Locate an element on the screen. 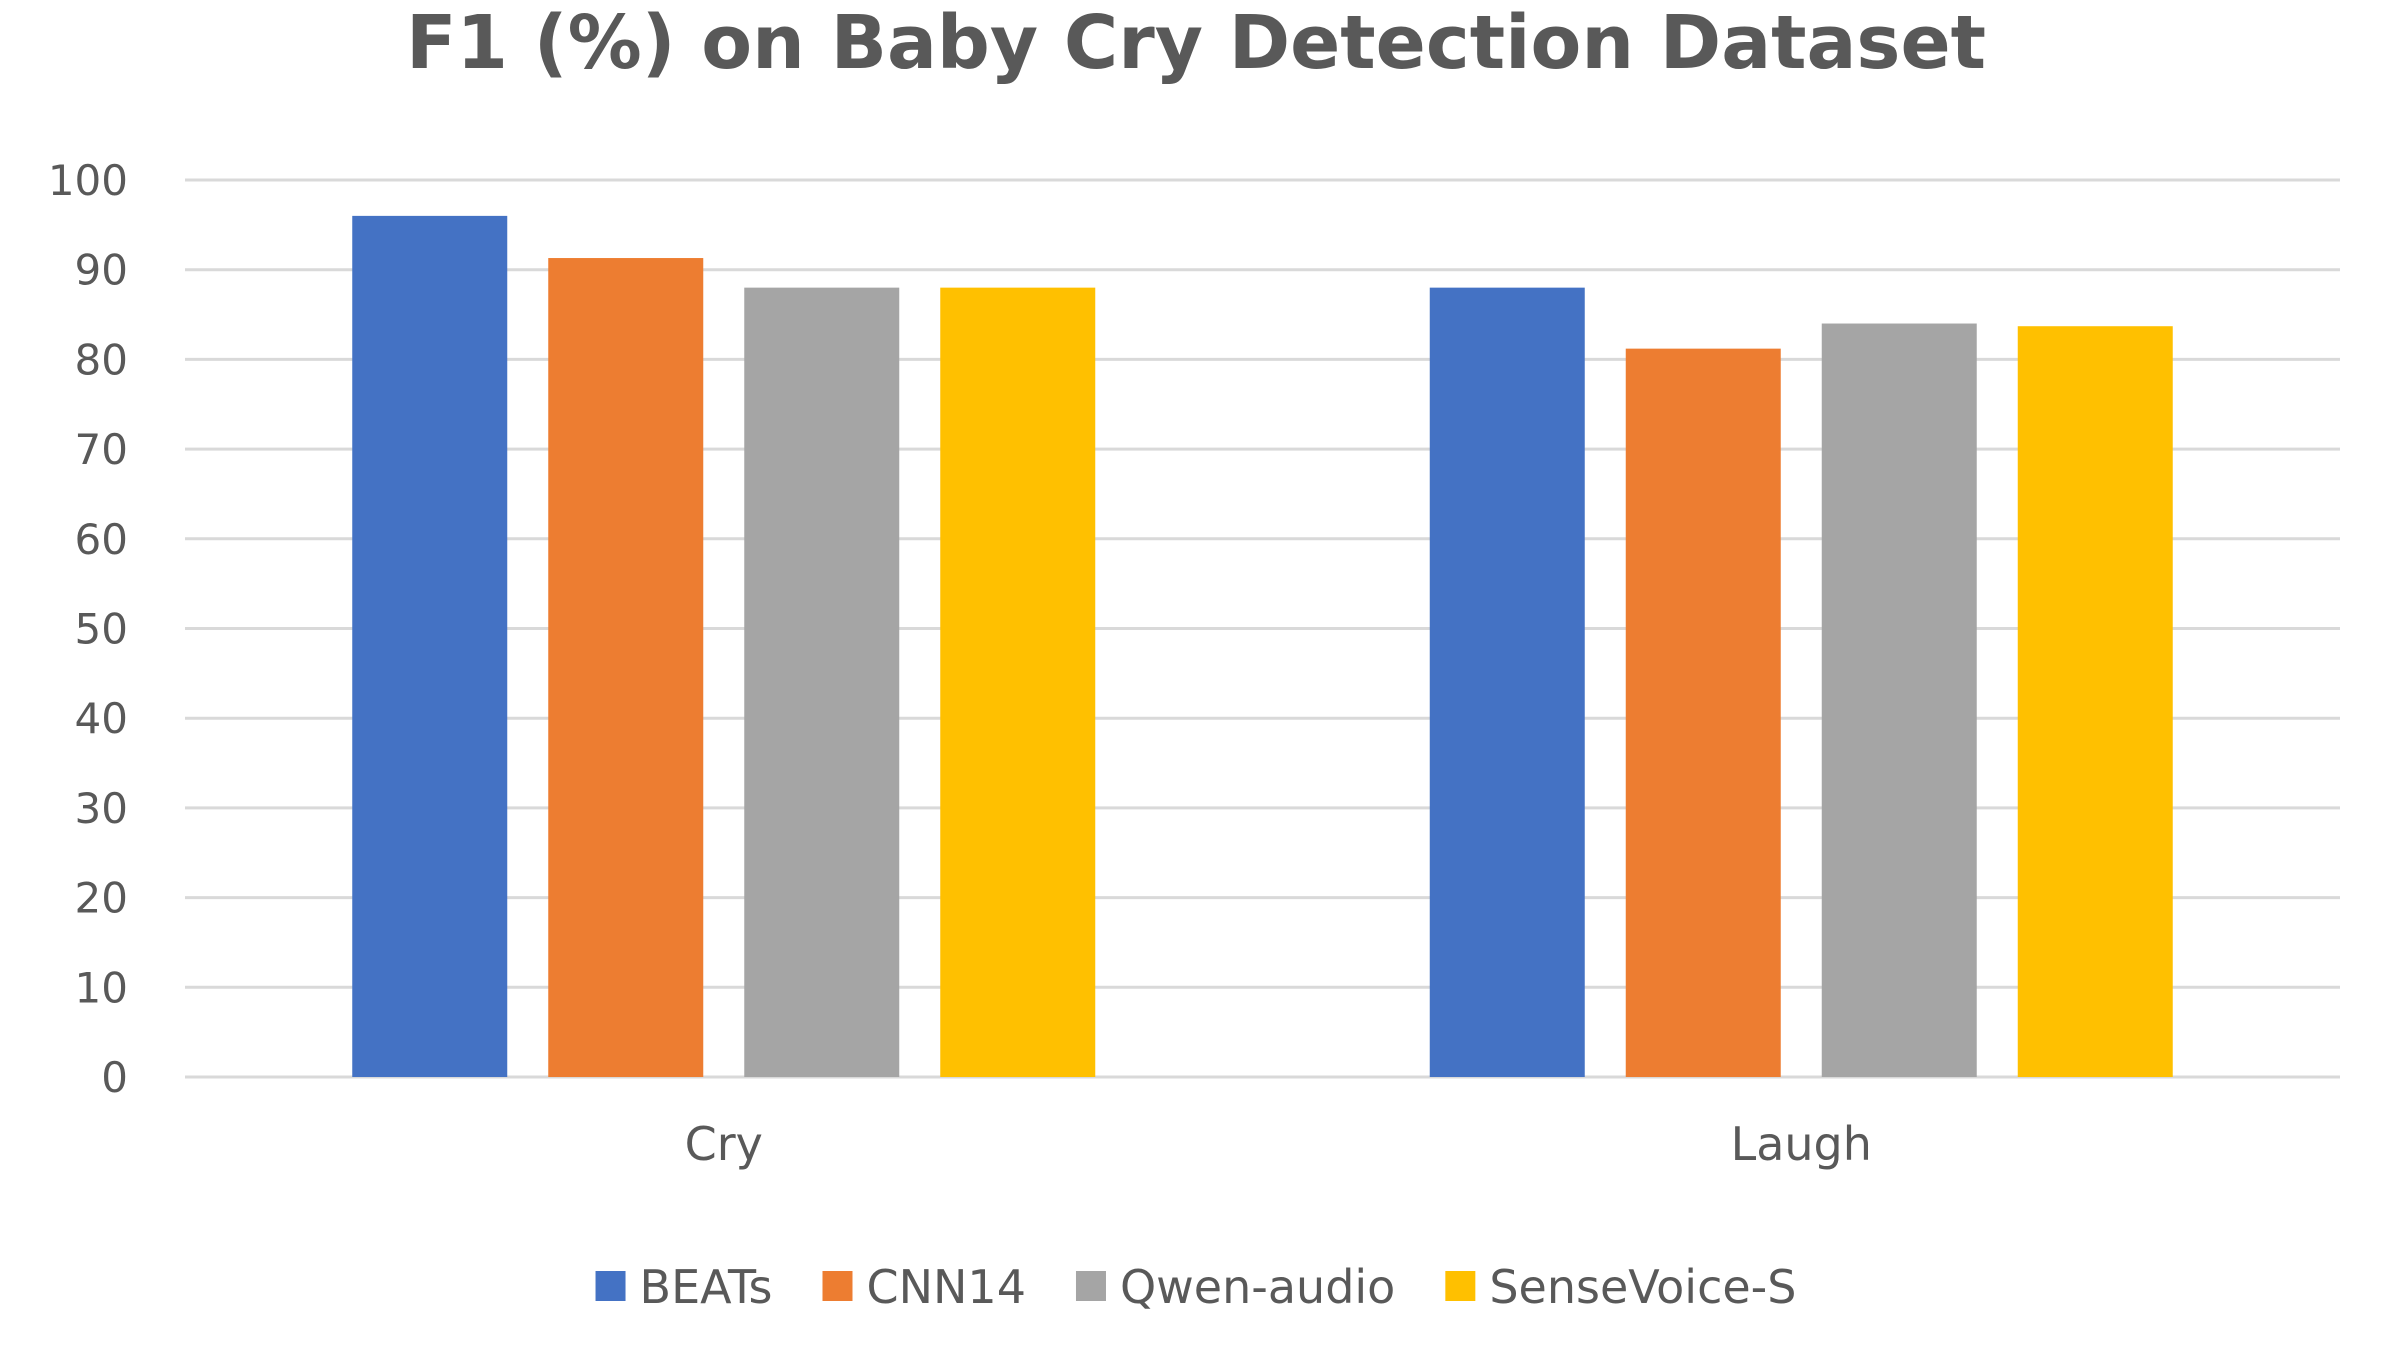 The height and width of the screenshot is (1371, 2392). y-tick-label-10: 10 is located at coordinates (101, 987).